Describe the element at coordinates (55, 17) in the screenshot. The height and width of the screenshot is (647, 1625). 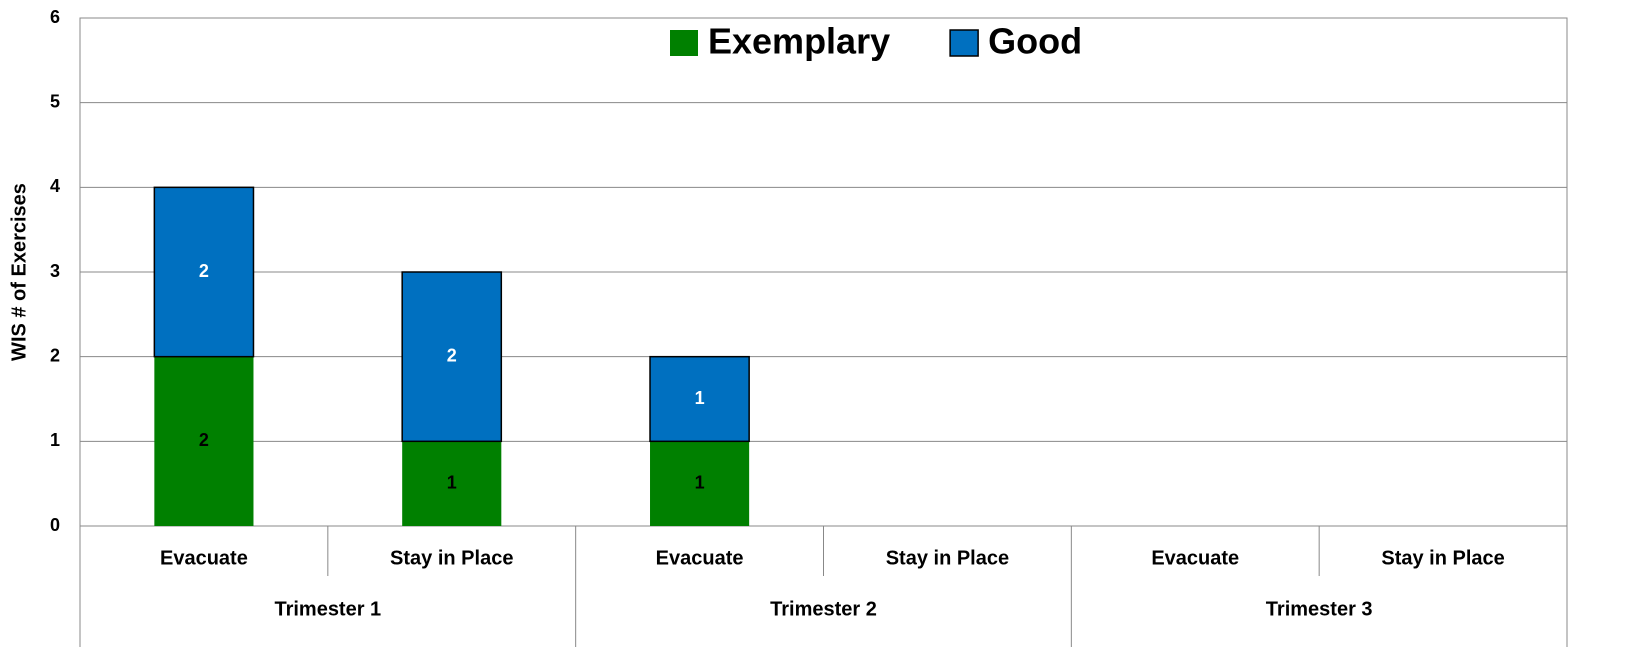
I see `y-tick-label: 6` at that location.